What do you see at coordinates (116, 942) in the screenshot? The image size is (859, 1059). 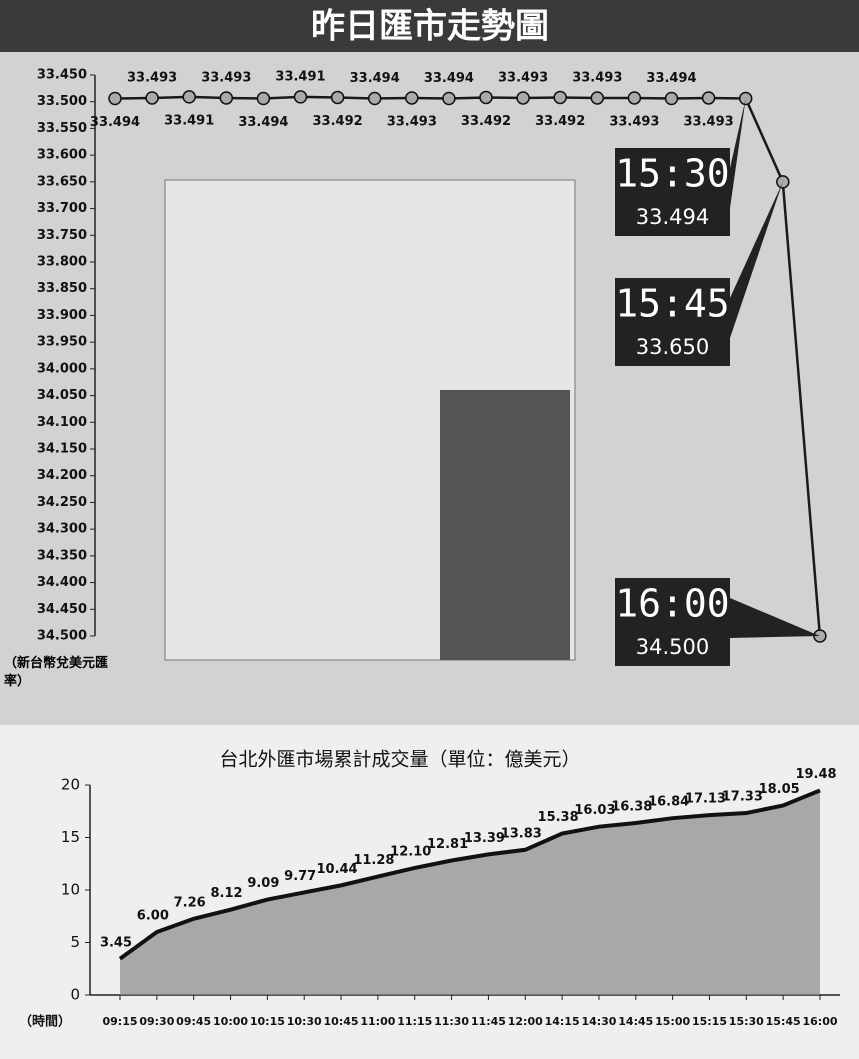 I see `data-label: 3.45` at bounding box center [116, 942].